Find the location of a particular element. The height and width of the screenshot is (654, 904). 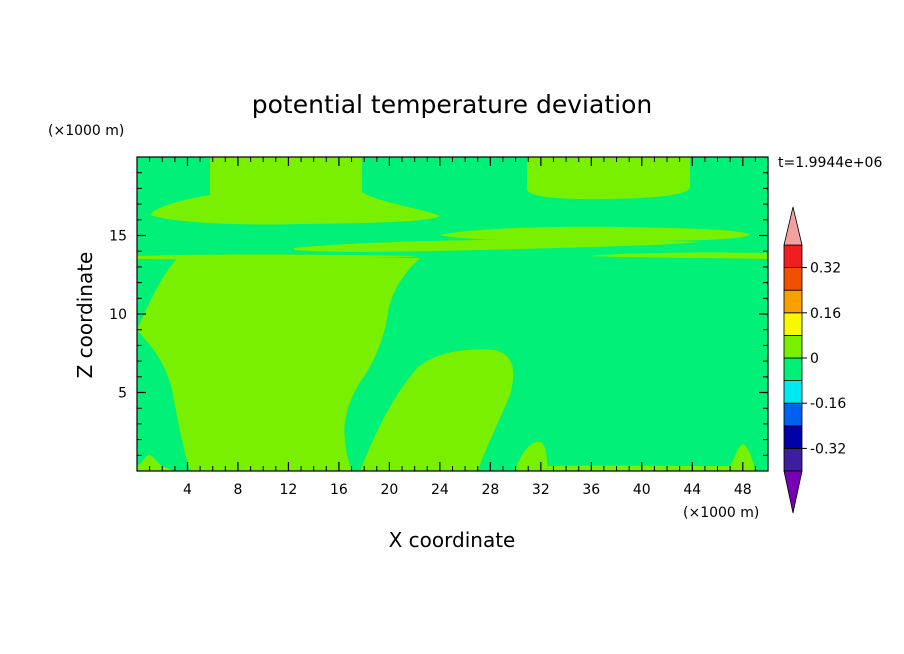

x-tick-label: 4 is located at coordinates (187, 490).